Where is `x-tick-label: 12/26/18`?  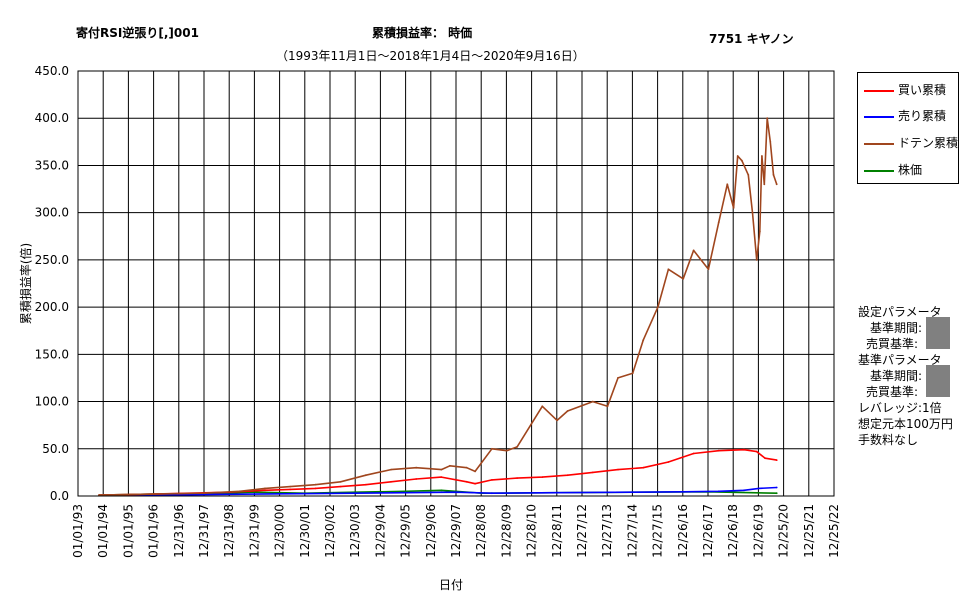
x-tick-label: 12/26/18 is located at coordinates (733, 531).